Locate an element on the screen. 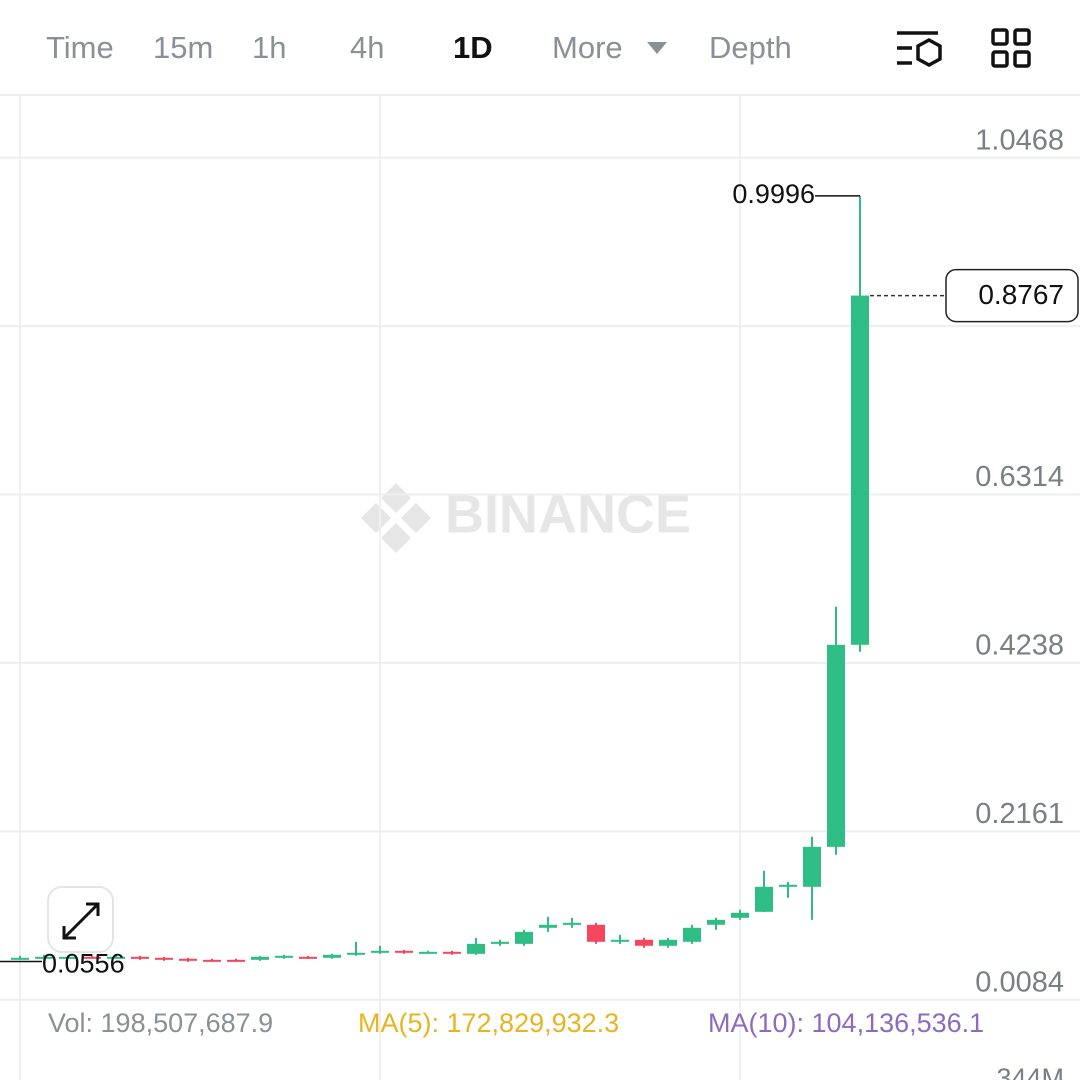 This screenshot has width=1080, height=1080. y-tick-label: 0.6314 is located at coordinates (1019, 477).